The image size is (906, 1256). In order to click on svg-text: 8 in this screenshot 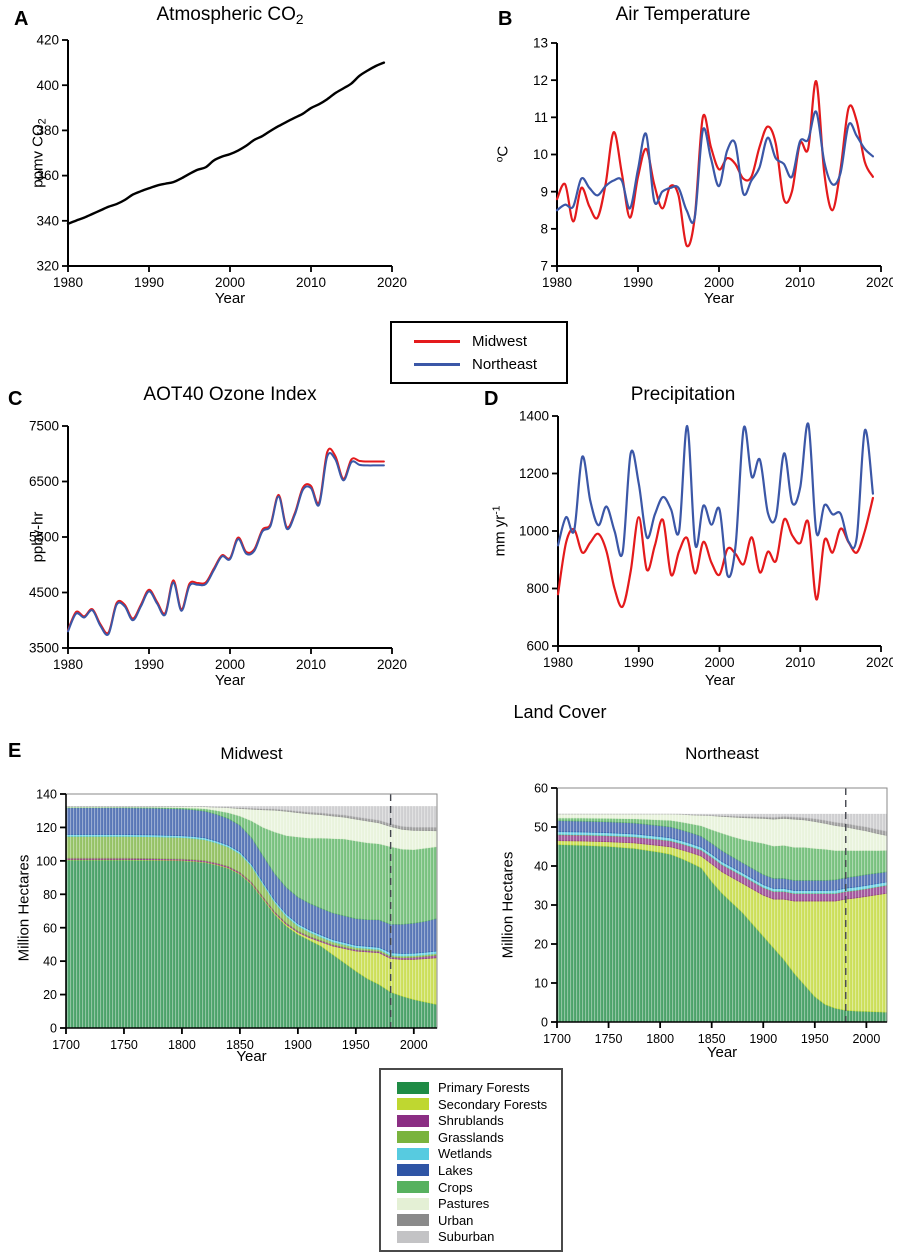, I will do `click(544, 228)`.